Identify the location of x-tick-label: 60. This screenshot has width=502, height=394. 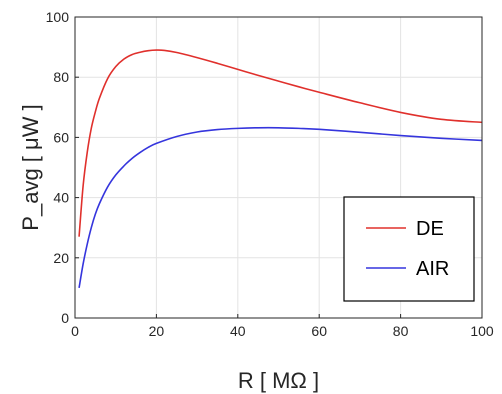
(319, 331).